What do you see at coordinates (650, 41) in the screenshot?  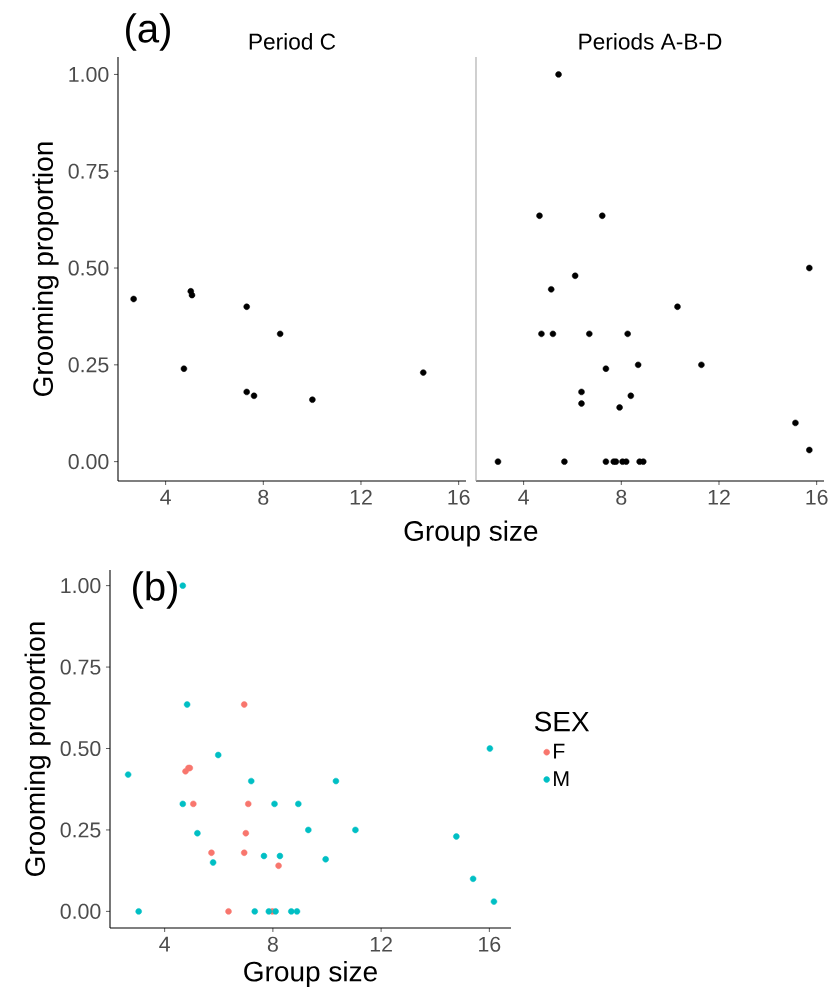 I see `chart-title: Periods A-B-D` at bounding box center [650, 41].